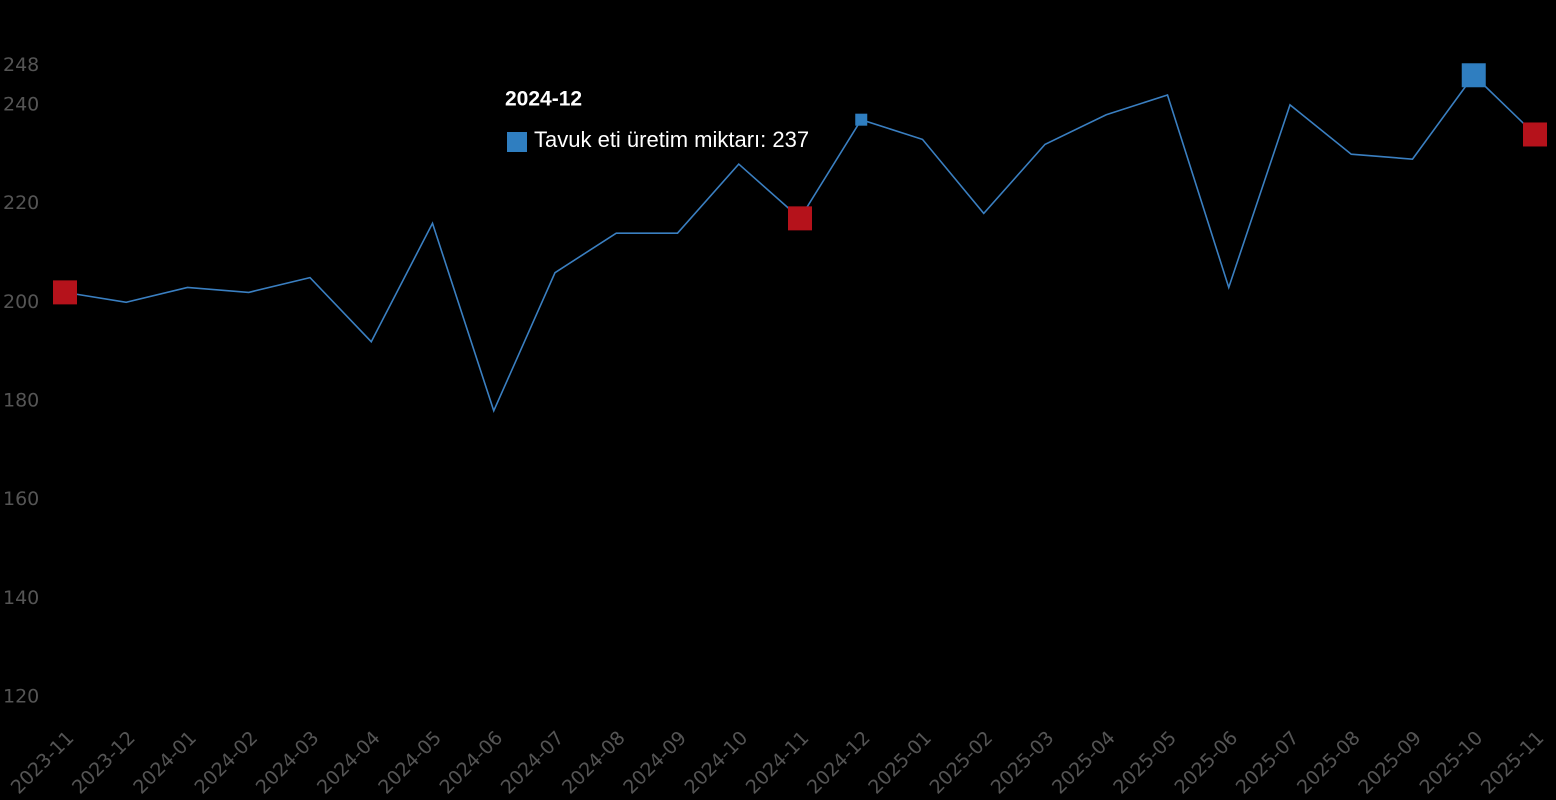 Image resolution: width=1556 pixels, height=800 pixels. What do you see at coordinates (533, 763) in the screenshot?
I see `x-tick-label: 2024-07` at bounding box center [533, 763].